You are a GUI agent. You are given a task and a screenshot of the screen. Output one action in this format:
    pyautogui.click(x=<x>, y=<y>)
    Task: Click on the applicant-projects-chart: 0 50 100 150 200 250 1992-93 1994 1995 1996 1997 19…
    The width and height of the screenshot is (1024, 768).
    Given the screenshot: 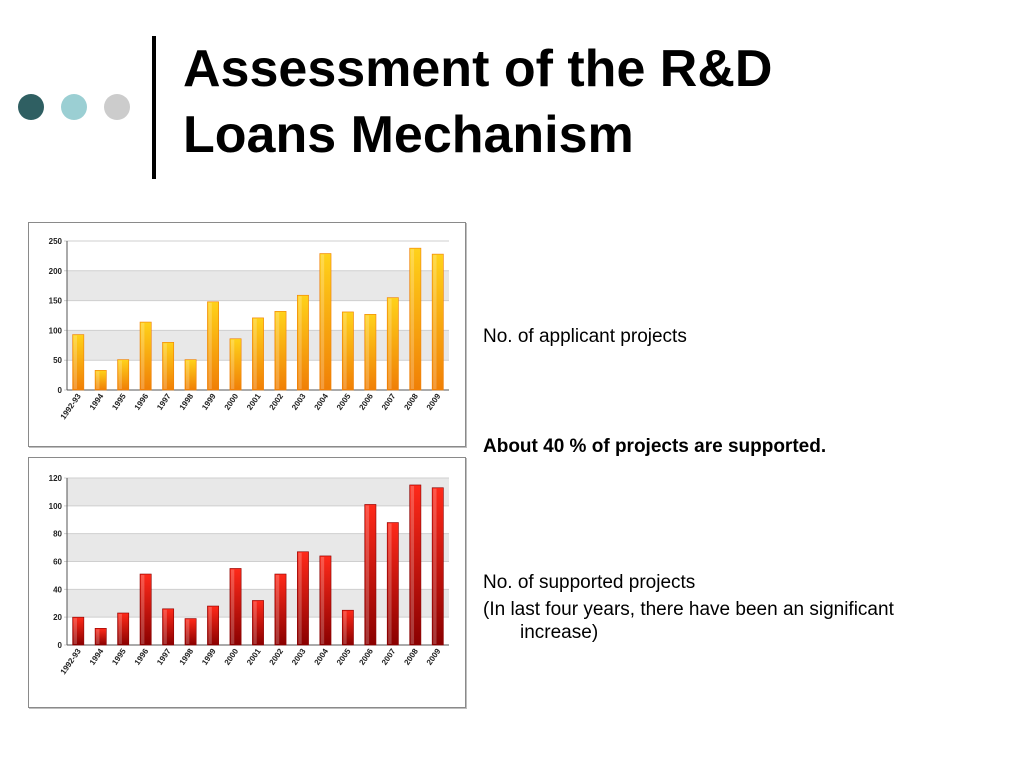 What is the action you would take?
    pyautogui.click(x=247, y=334)
    